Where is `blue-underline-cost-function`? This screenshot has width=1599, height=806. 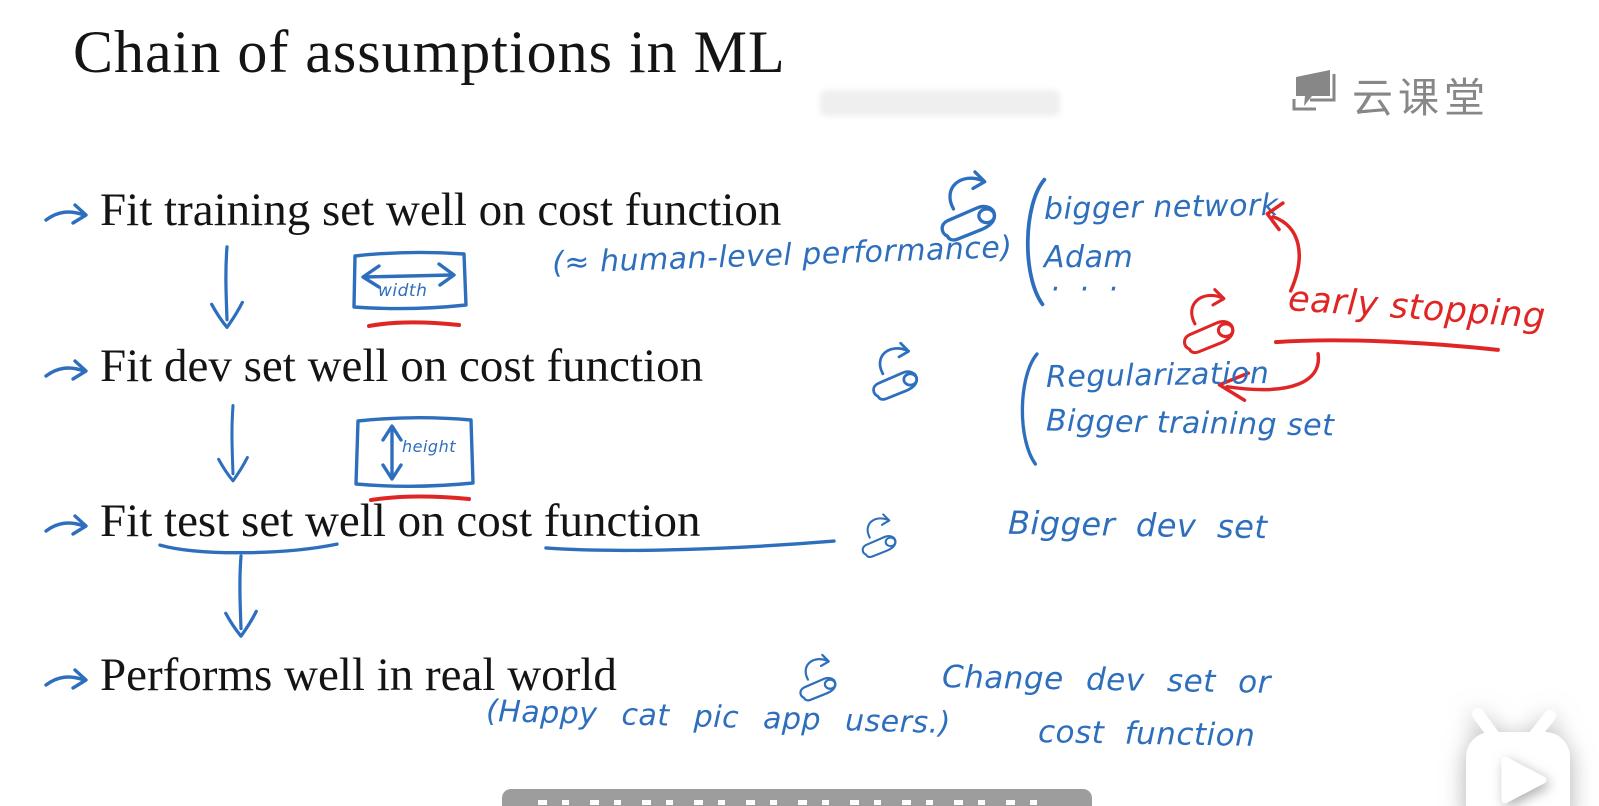 blue-underline-cost-function is located at coordinates (690, 546).